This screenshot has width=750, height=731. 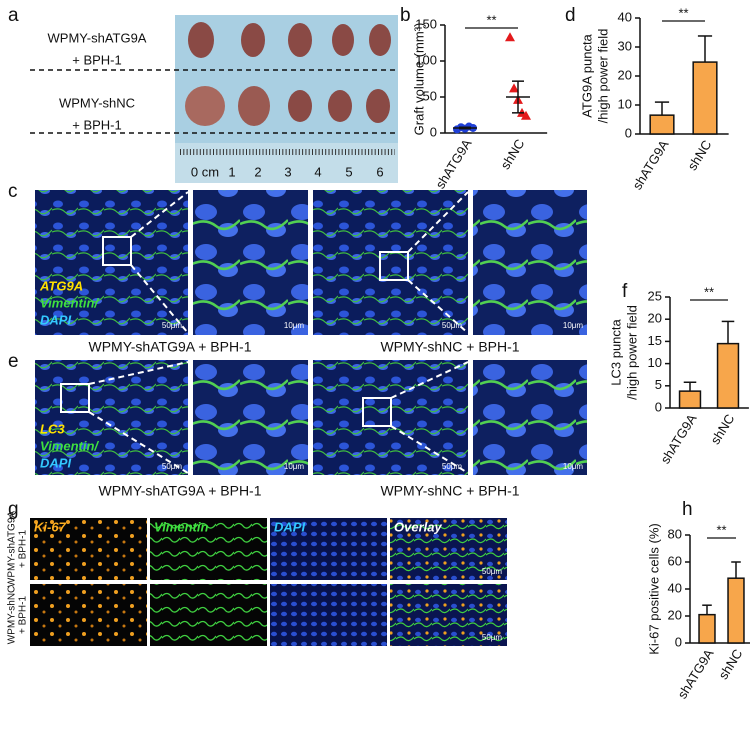 What do you see at coordinates (418, 79) in the screenshot?
I see `y-axis-label: Graft volume (mm³)` at bounding box center [418, 79].